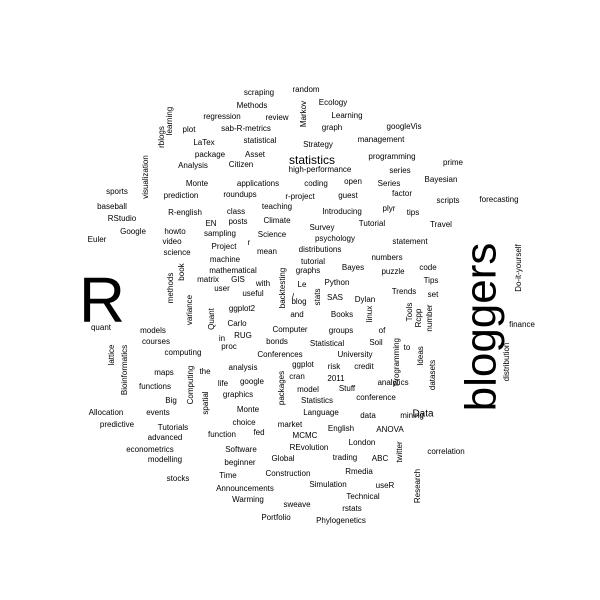 The height and width of the screenshot is (600, 600). What do you see at coordinates (236, 211) in the screenshot?
I see `word-small: class` at bounding box center [236, 211].